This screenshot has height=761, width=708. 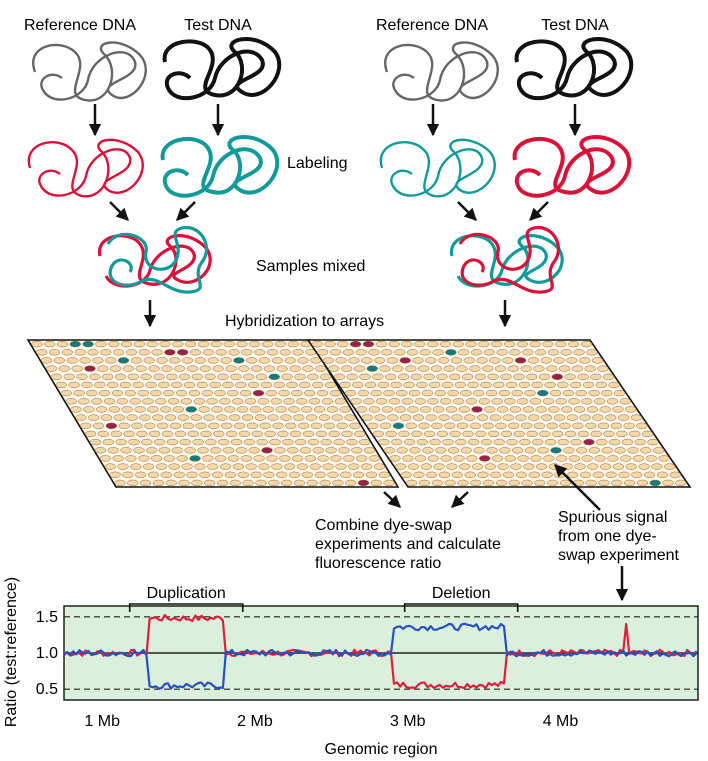 I want to click on duplication-label: Duplication, so click(x=186, y=593).